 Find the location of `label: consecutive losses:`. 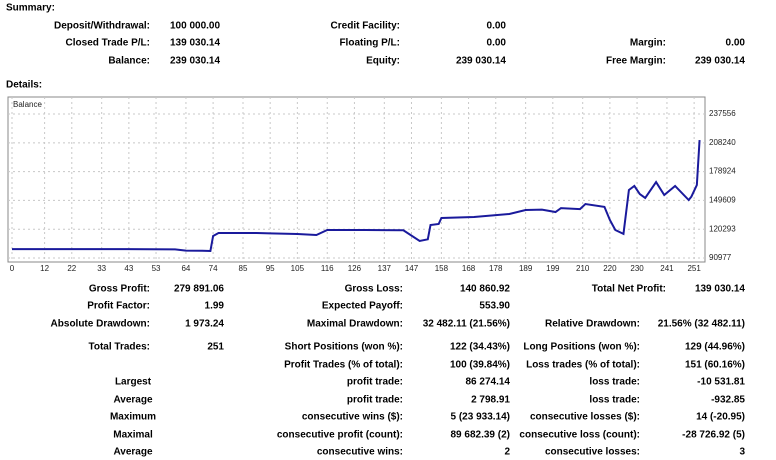

label: consecutive losses: is located at coordinates (592, 452).